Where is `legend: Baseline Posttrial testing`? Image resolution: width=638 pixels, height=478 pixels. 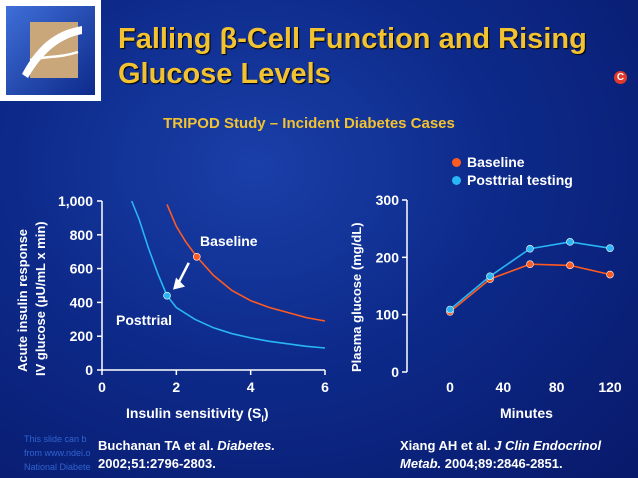
legend: Baseline Posttrial testing is located at coordinates (512, 171).